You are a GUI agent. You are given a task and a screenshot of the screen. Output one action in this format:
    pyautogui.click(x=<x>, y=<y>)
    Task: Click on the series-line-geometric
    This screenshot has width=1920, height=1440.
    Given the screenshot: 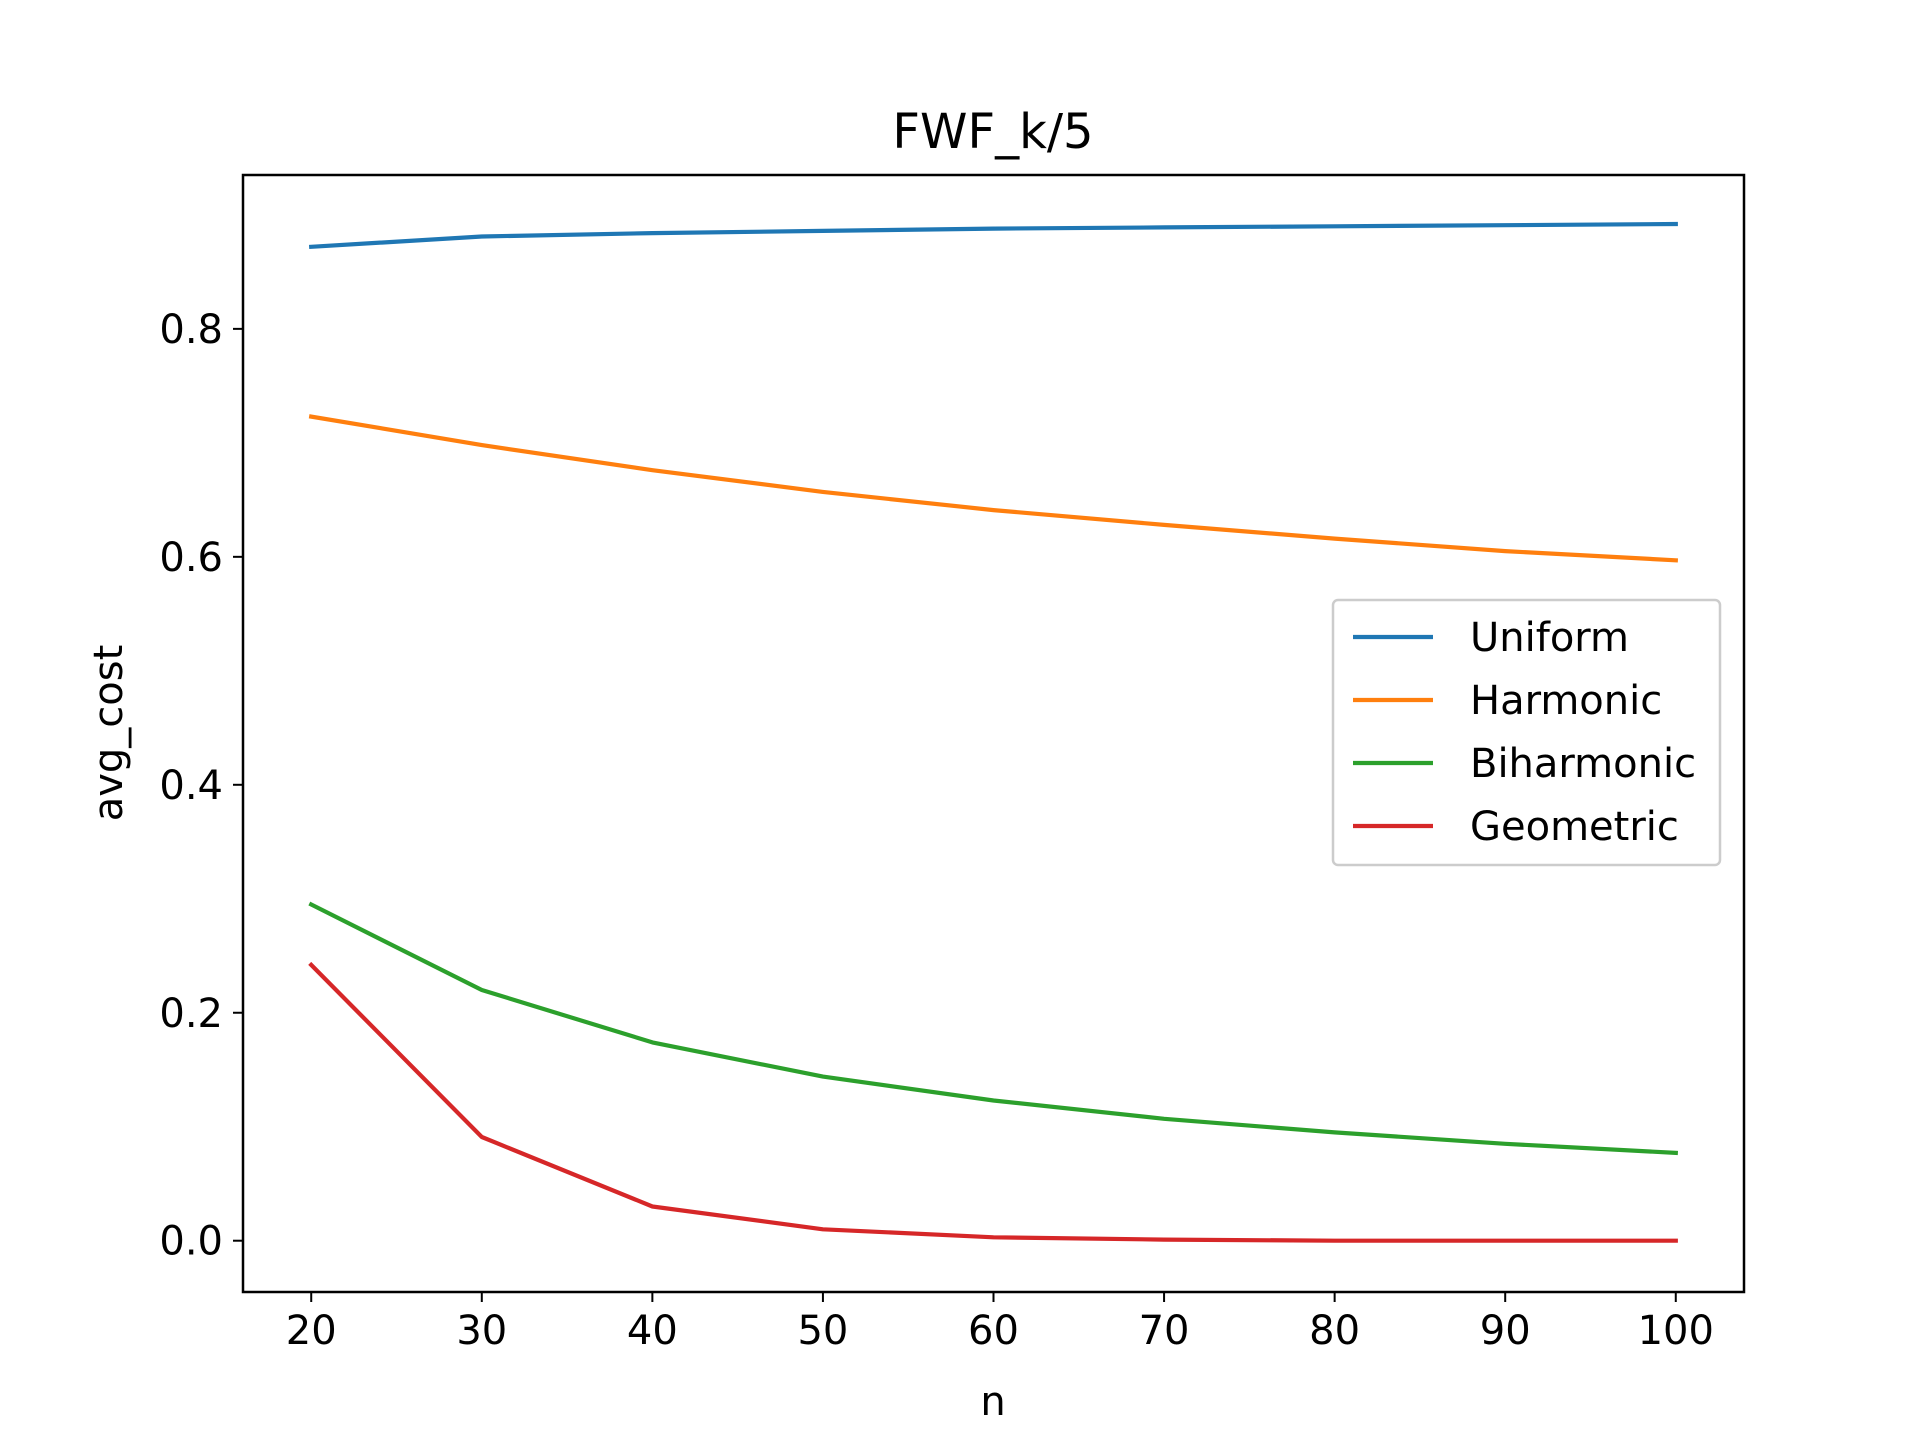 What is the action you would take?
    pyautogui.click(x=993, y=1102)
    